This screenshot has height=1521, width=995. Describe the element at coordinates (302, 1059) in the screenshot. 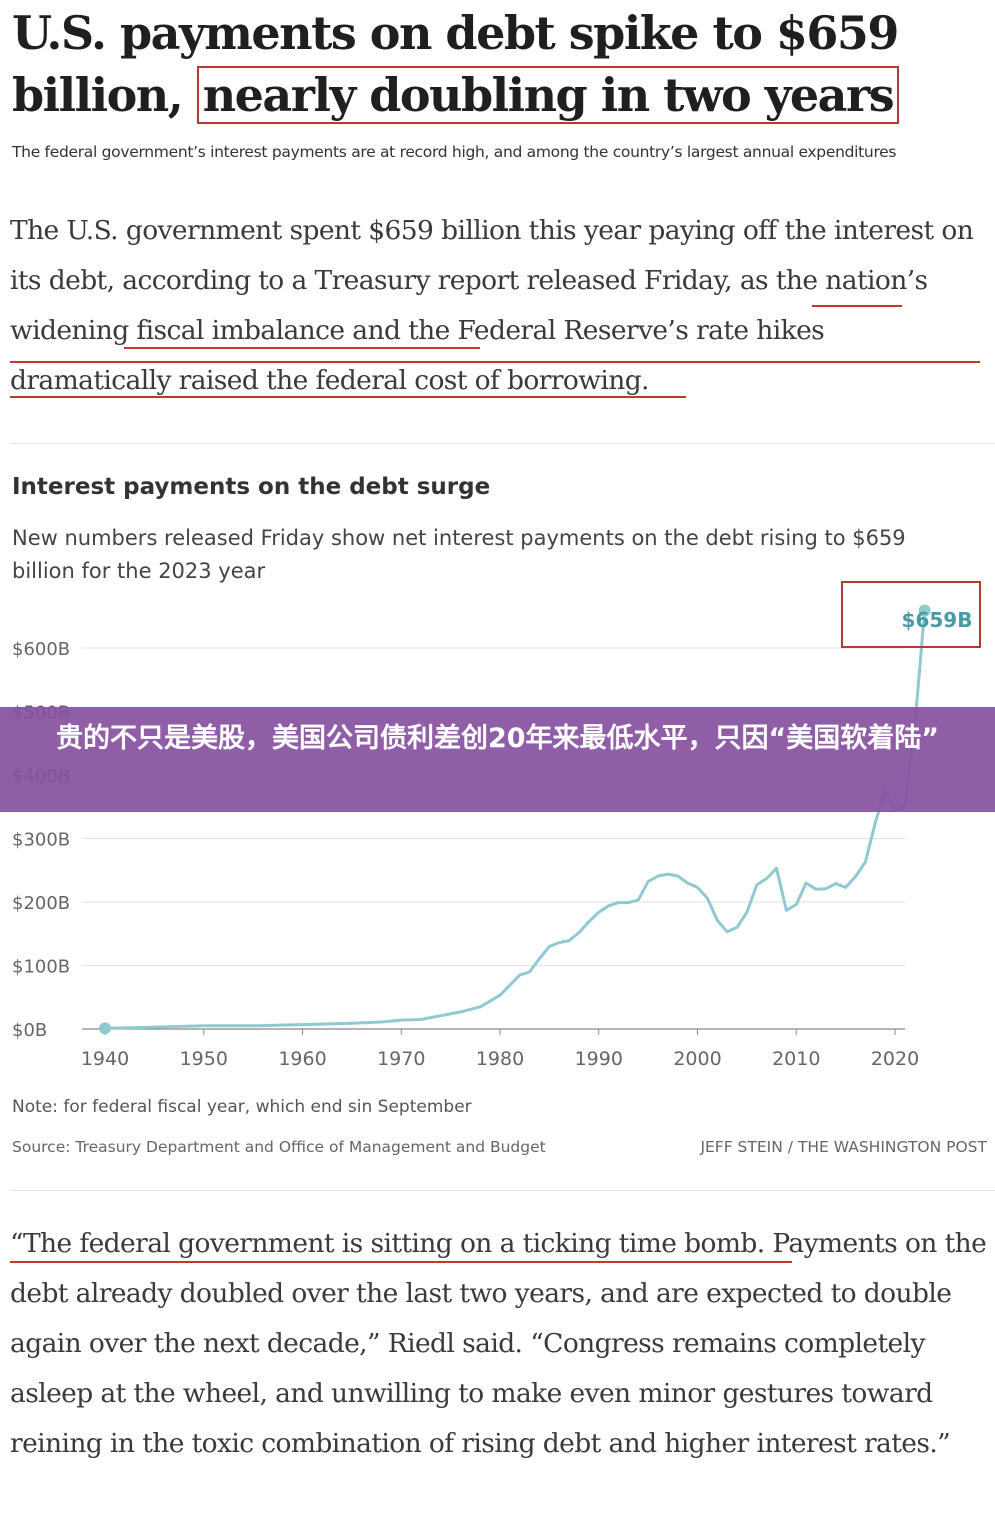

I see `x-tick-label: 1960` at that location.